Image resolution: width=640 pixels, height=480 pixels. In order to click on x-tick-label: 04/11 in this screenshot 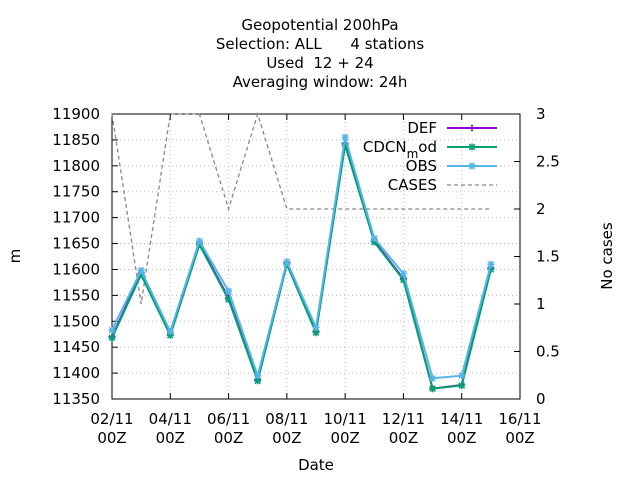, I will do `click(170, 419)`.